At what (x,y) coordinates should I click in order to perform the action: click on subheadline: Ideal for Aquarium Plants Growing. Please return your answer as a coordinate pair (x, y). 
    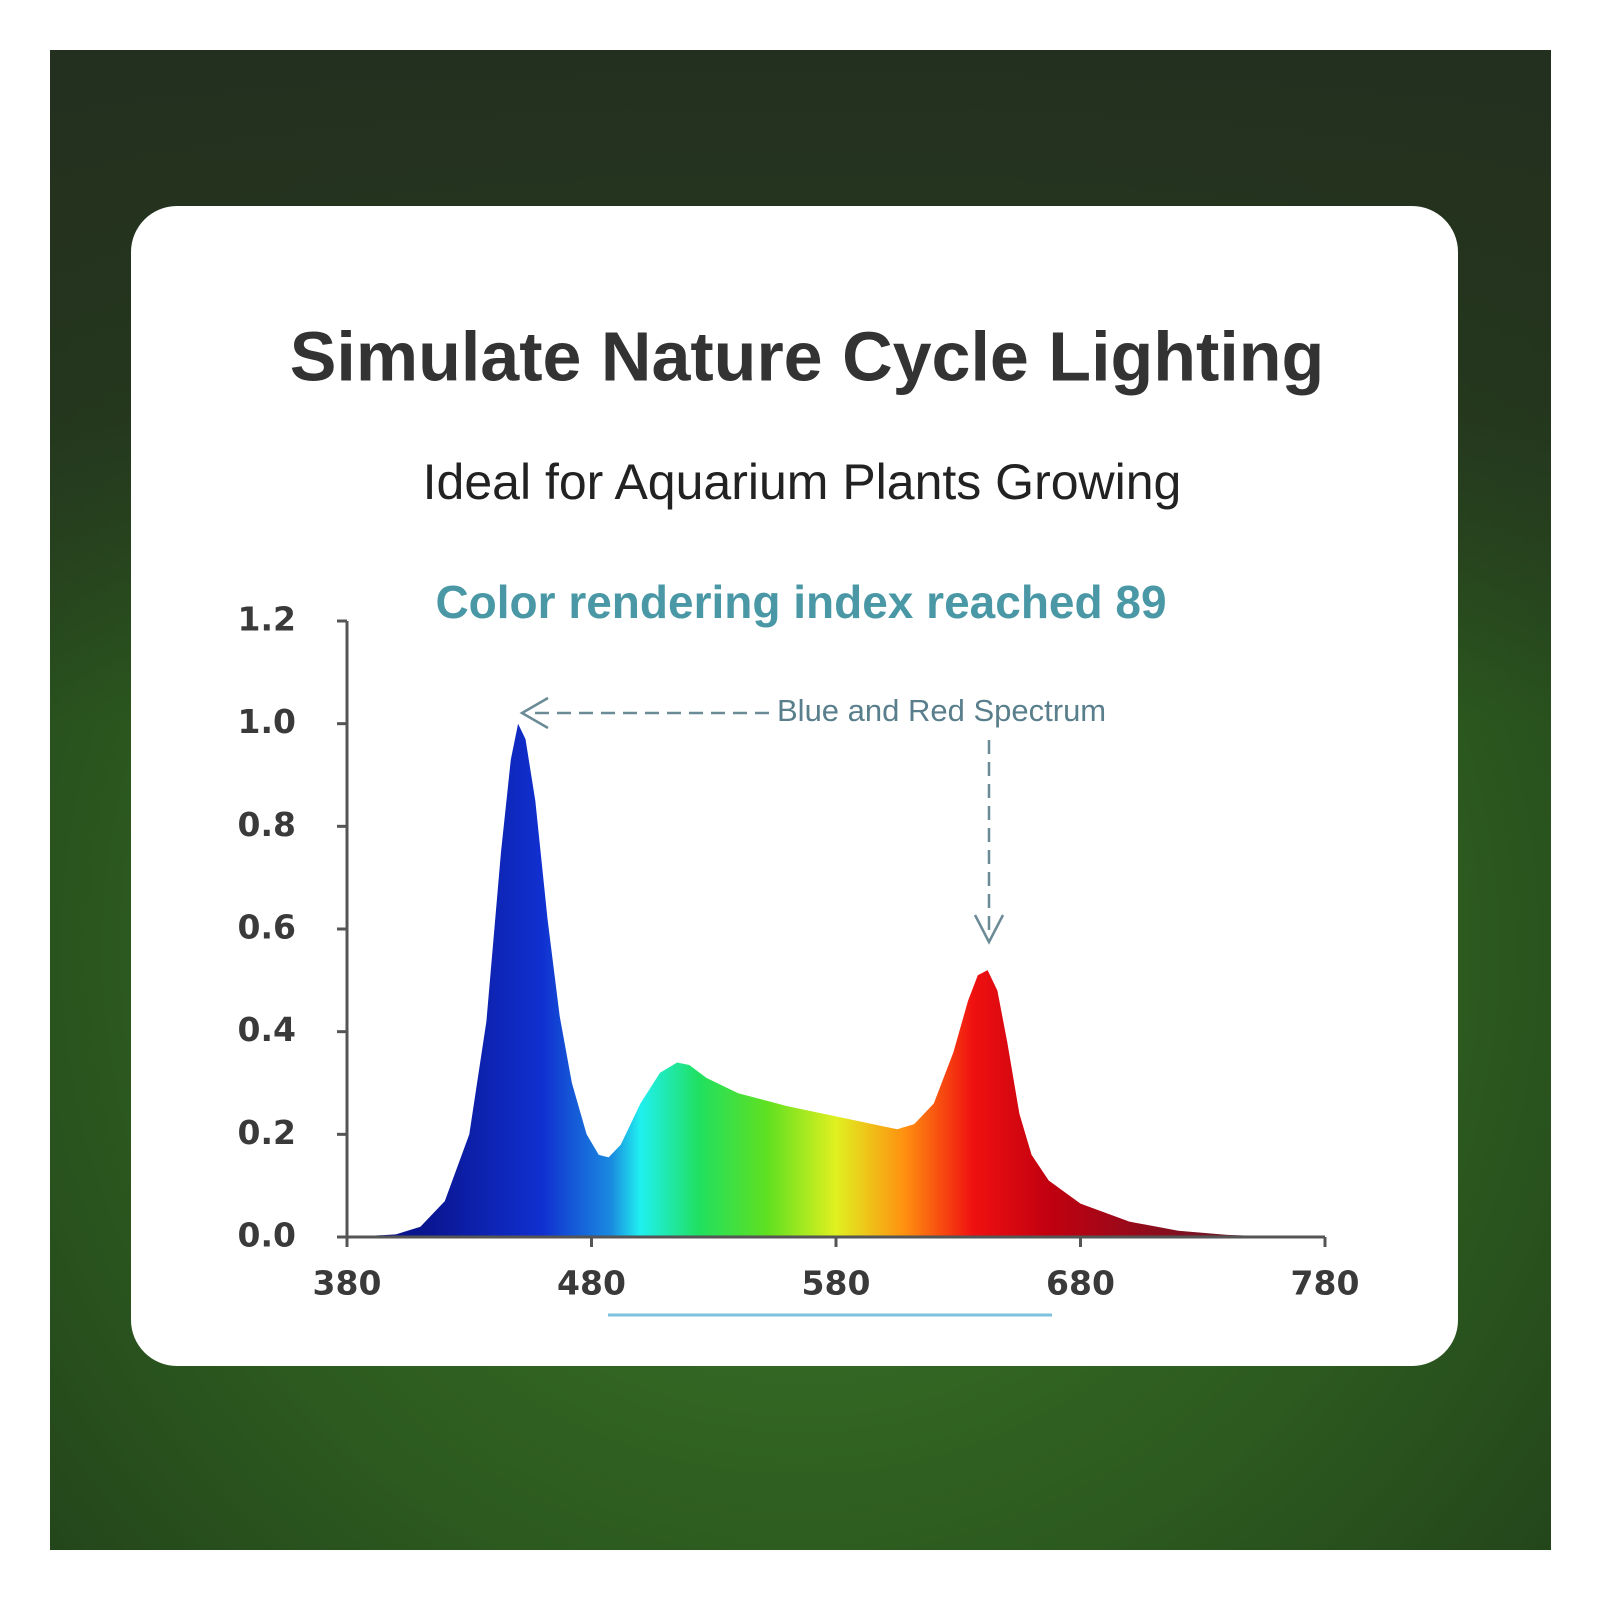
    Looking at the image, I should click on (802, 482).